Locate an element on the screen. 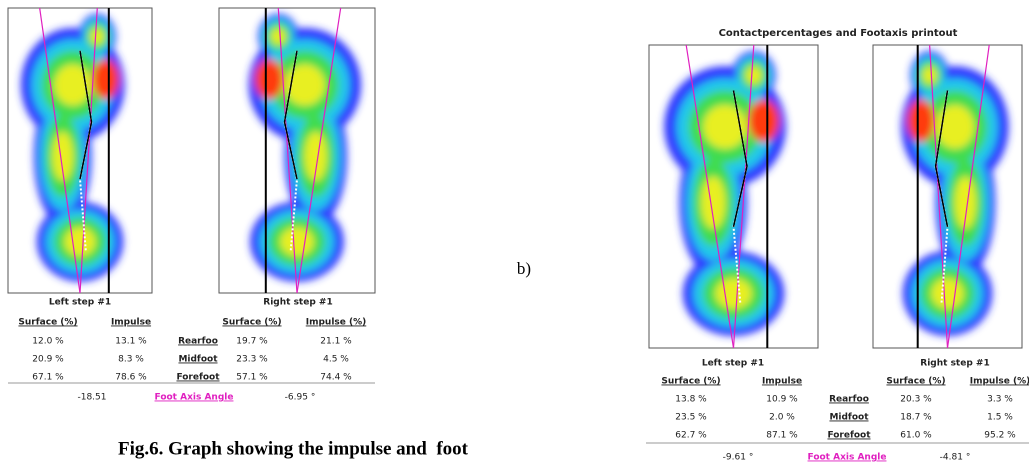 The height and width of the screenshot is (463, 1029). cell: 3.3 % is located at coordinates (1000, 400).